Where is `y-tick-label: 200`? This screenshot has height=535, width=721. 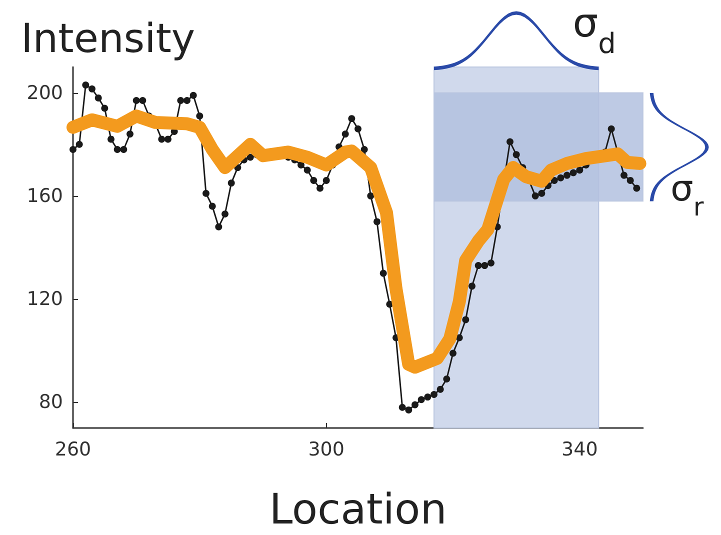
y-tick-label: 200 is located at coordinates (44, 93).